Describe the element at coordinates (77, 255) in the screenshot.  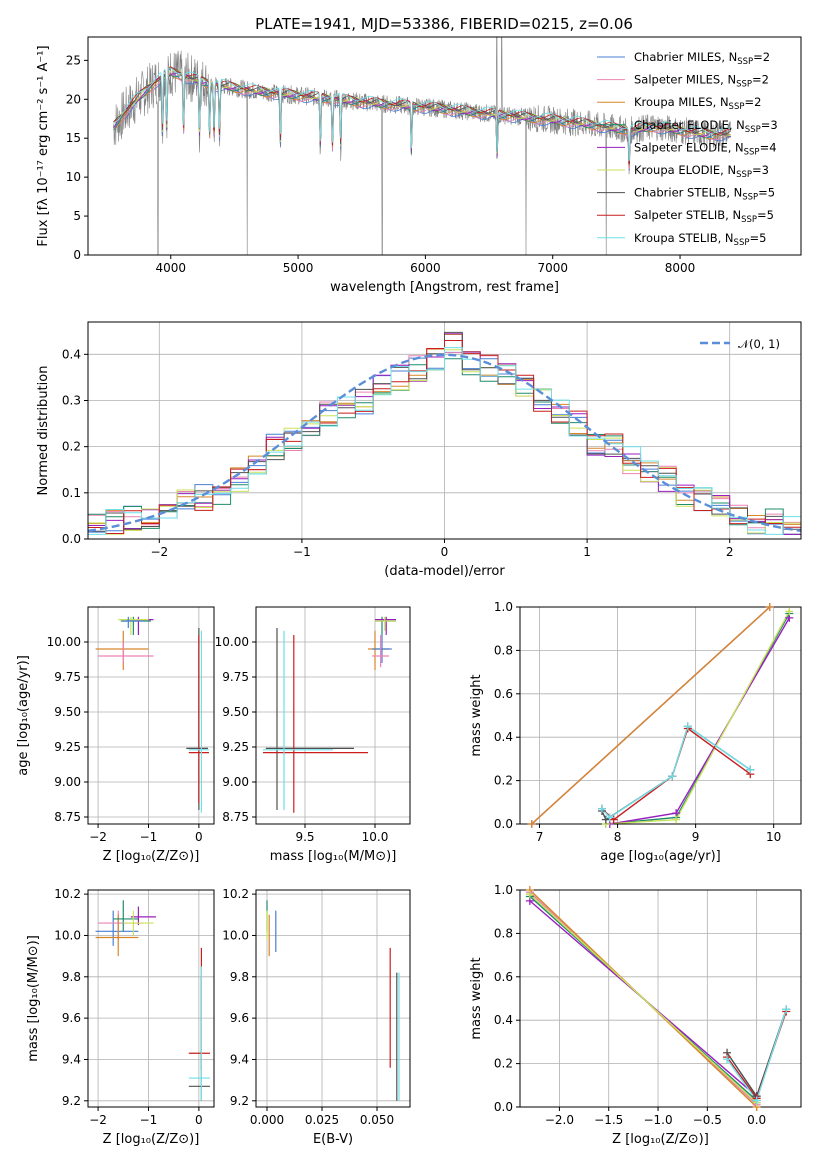
I see `y-tick-label: 0` at that location.